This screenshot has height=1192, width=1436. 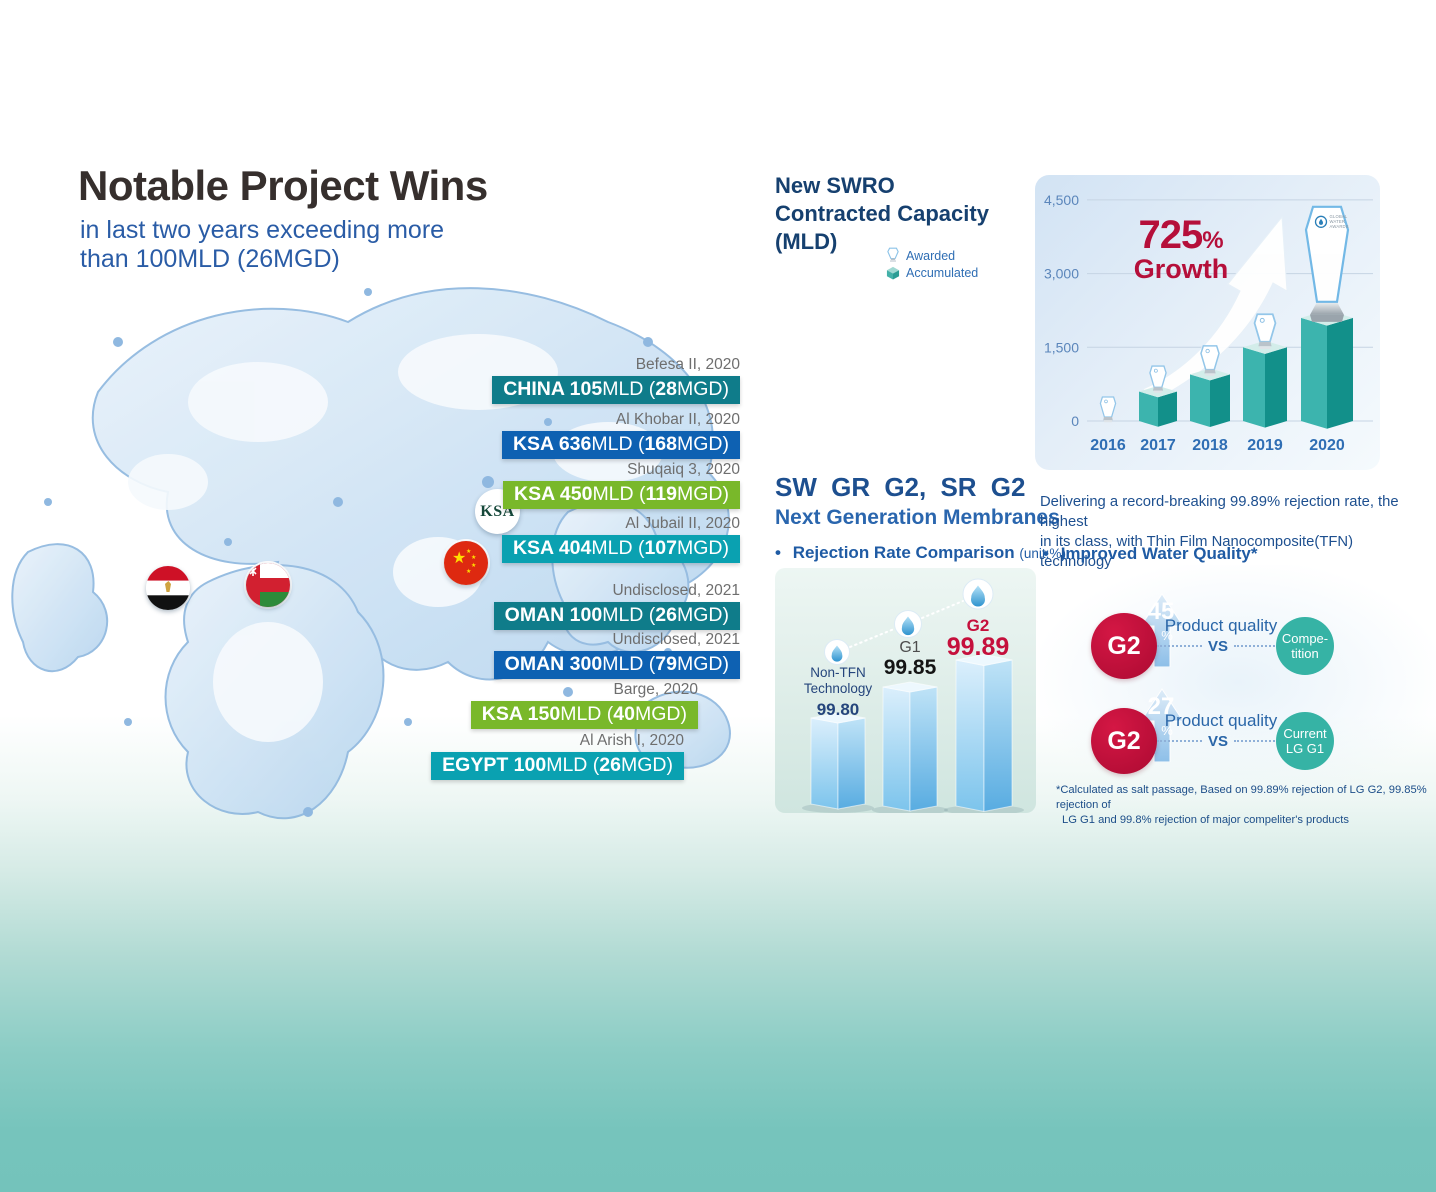 I want to click on improvement-arrow-icon: 45 %, so click(x=1162, y=630).